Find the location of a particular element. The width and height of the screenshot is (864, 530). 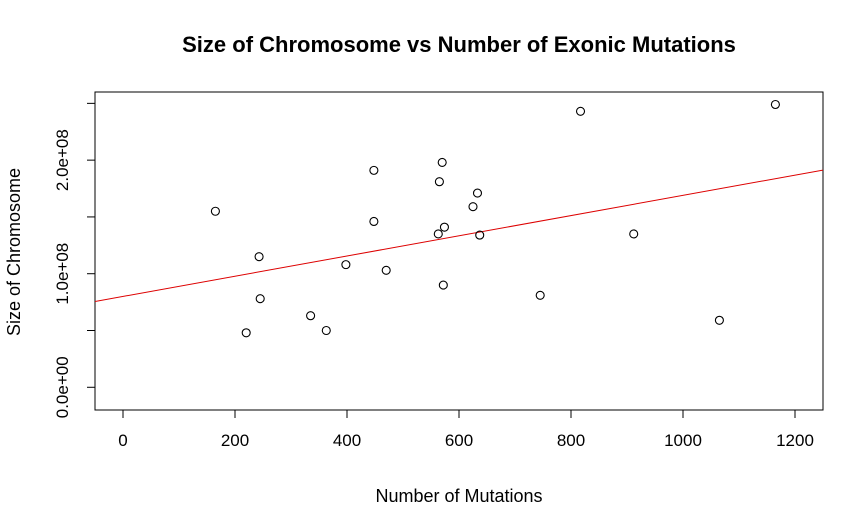

x-axis: 0 200 400 600 800 1000 1200 is located at coordinates (466, 429).